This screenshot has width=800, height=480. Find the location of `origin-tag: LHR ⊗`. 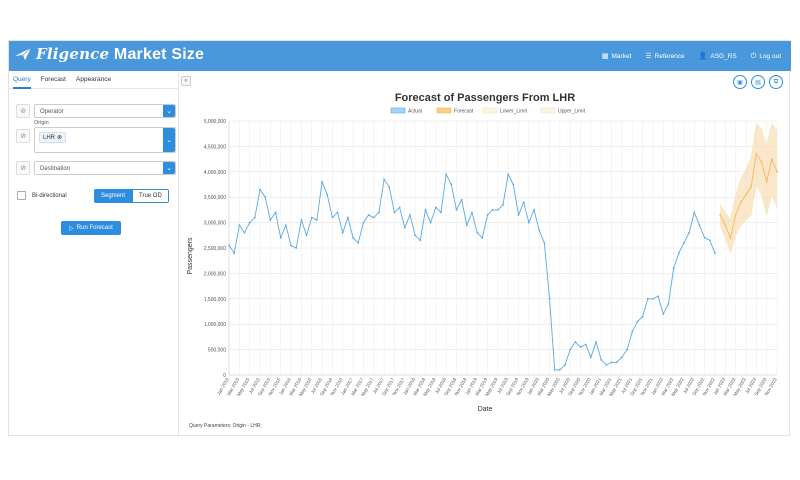

origin-tag: LHR ⊗ is located at coordinates (53, 137).